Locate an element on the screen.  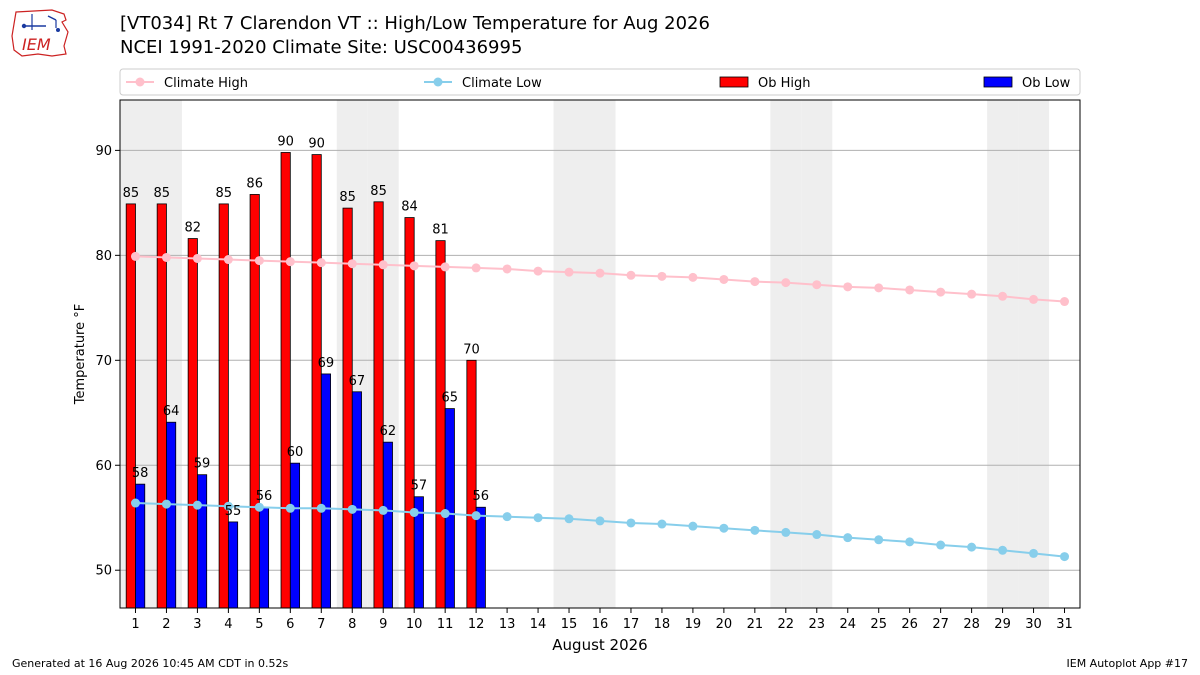
ob-high-label-day-9: 85 is located at coordinates (378, 191).